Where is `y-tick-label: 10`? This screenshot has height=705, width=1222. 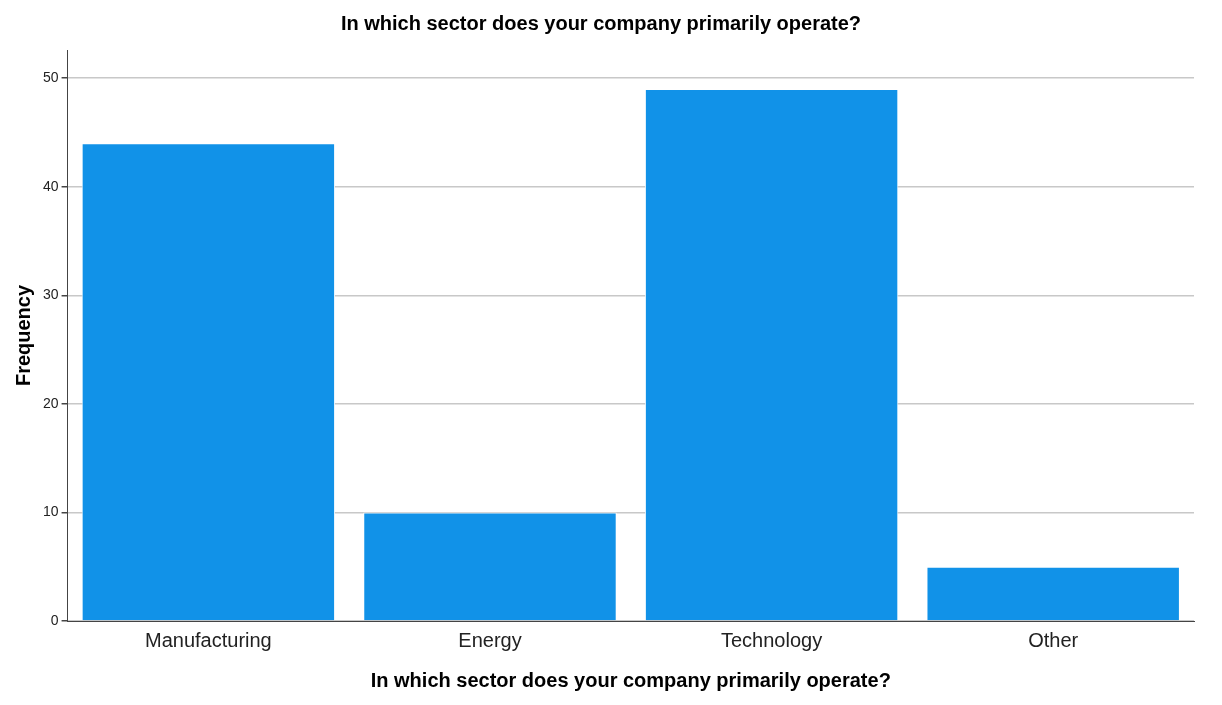
y-tick-label: 10 is located at coordinates (50, 511).